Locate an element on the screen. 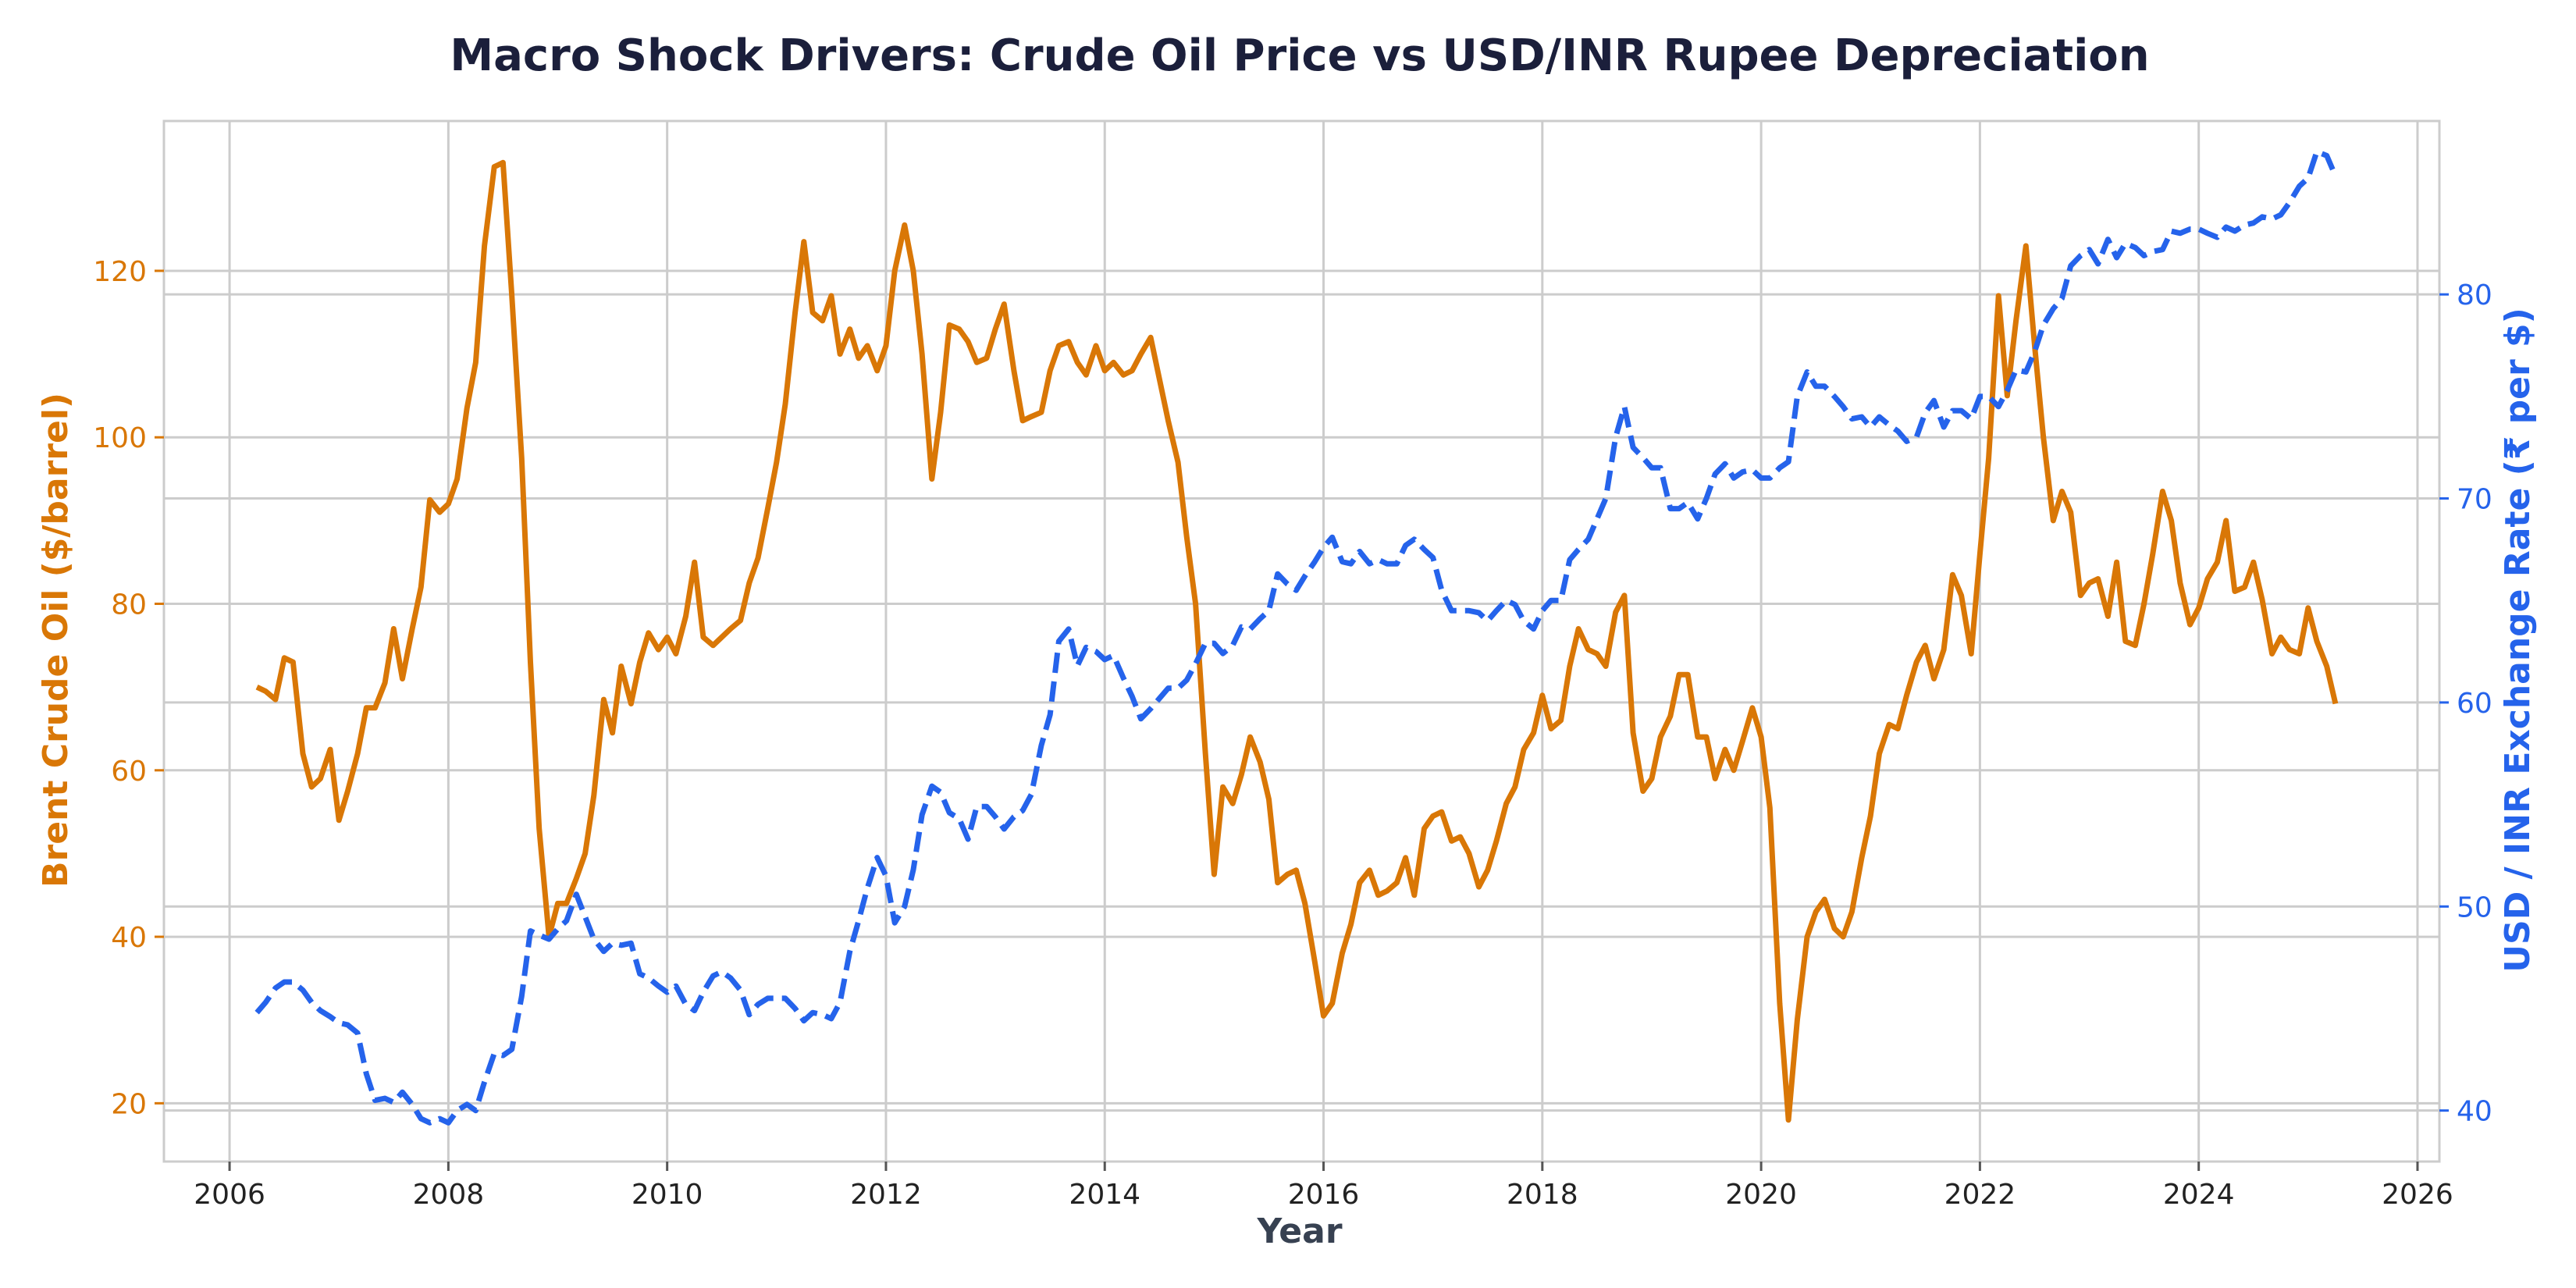  right-y-tick-label: 70 is located at coordinates (2474, 500).